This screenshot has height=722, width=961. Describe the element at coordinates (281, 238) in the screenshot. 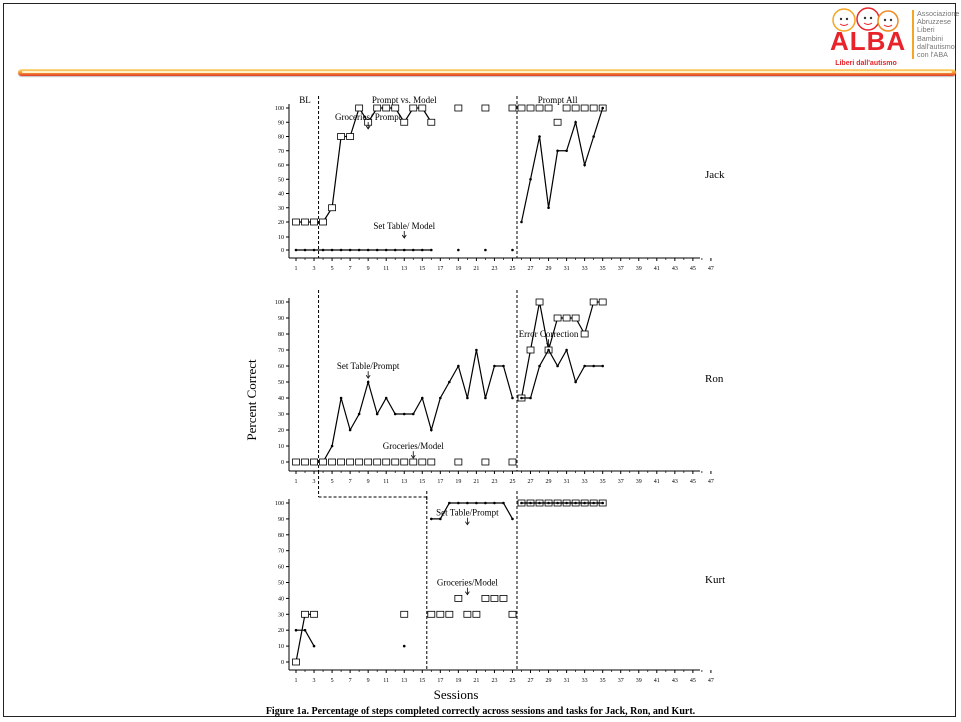

I see `y-tick-label: 10` at that location.